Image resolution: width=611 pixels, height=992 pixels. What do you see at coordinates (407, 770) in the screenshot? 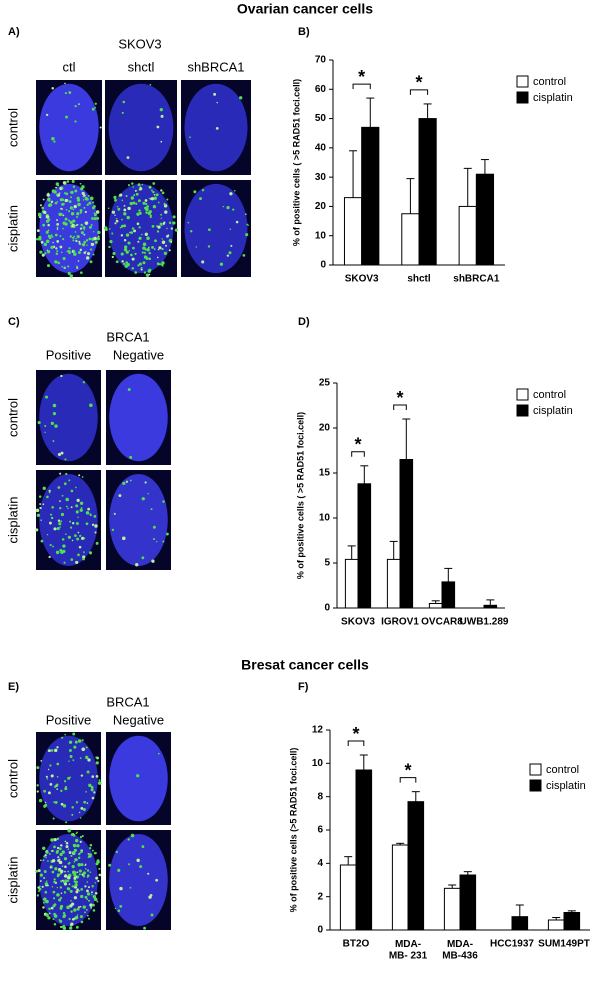
I see `significance-mark: *` at bounding box center [407, 770].